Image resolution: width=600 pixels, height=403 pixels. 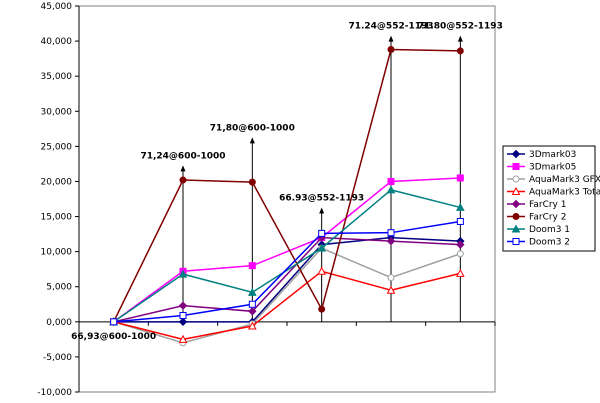 What do you see at coordinates (57, 253) in the screenshot?
I see `y-tick-label: 10,000` at bounding box center [57, 253].